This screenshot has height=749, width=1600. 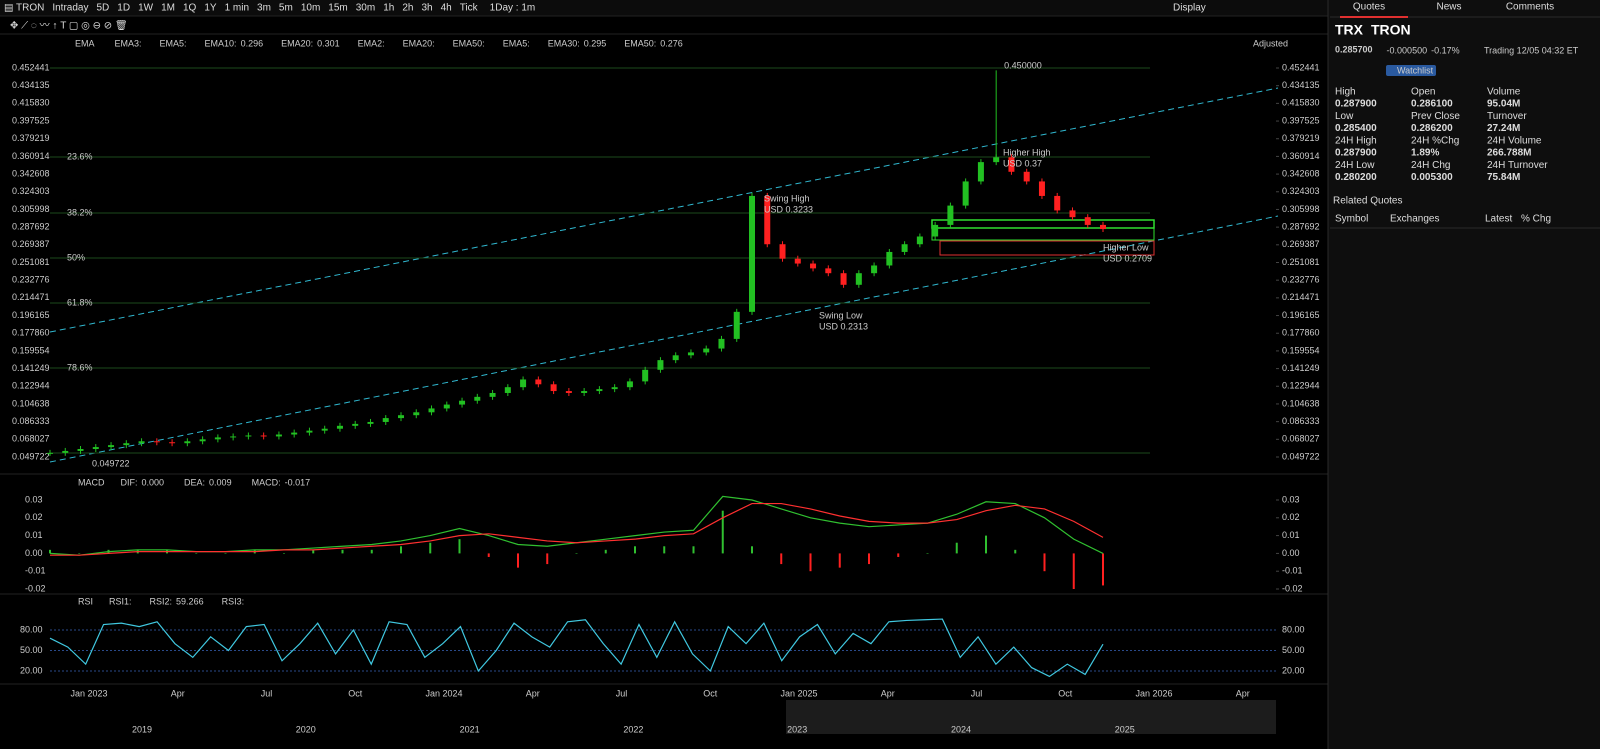 What do you see at coordinates (297, 43) in the screenshot?
I see `legend-name: EMA20:` at bounding box center [297, 43].